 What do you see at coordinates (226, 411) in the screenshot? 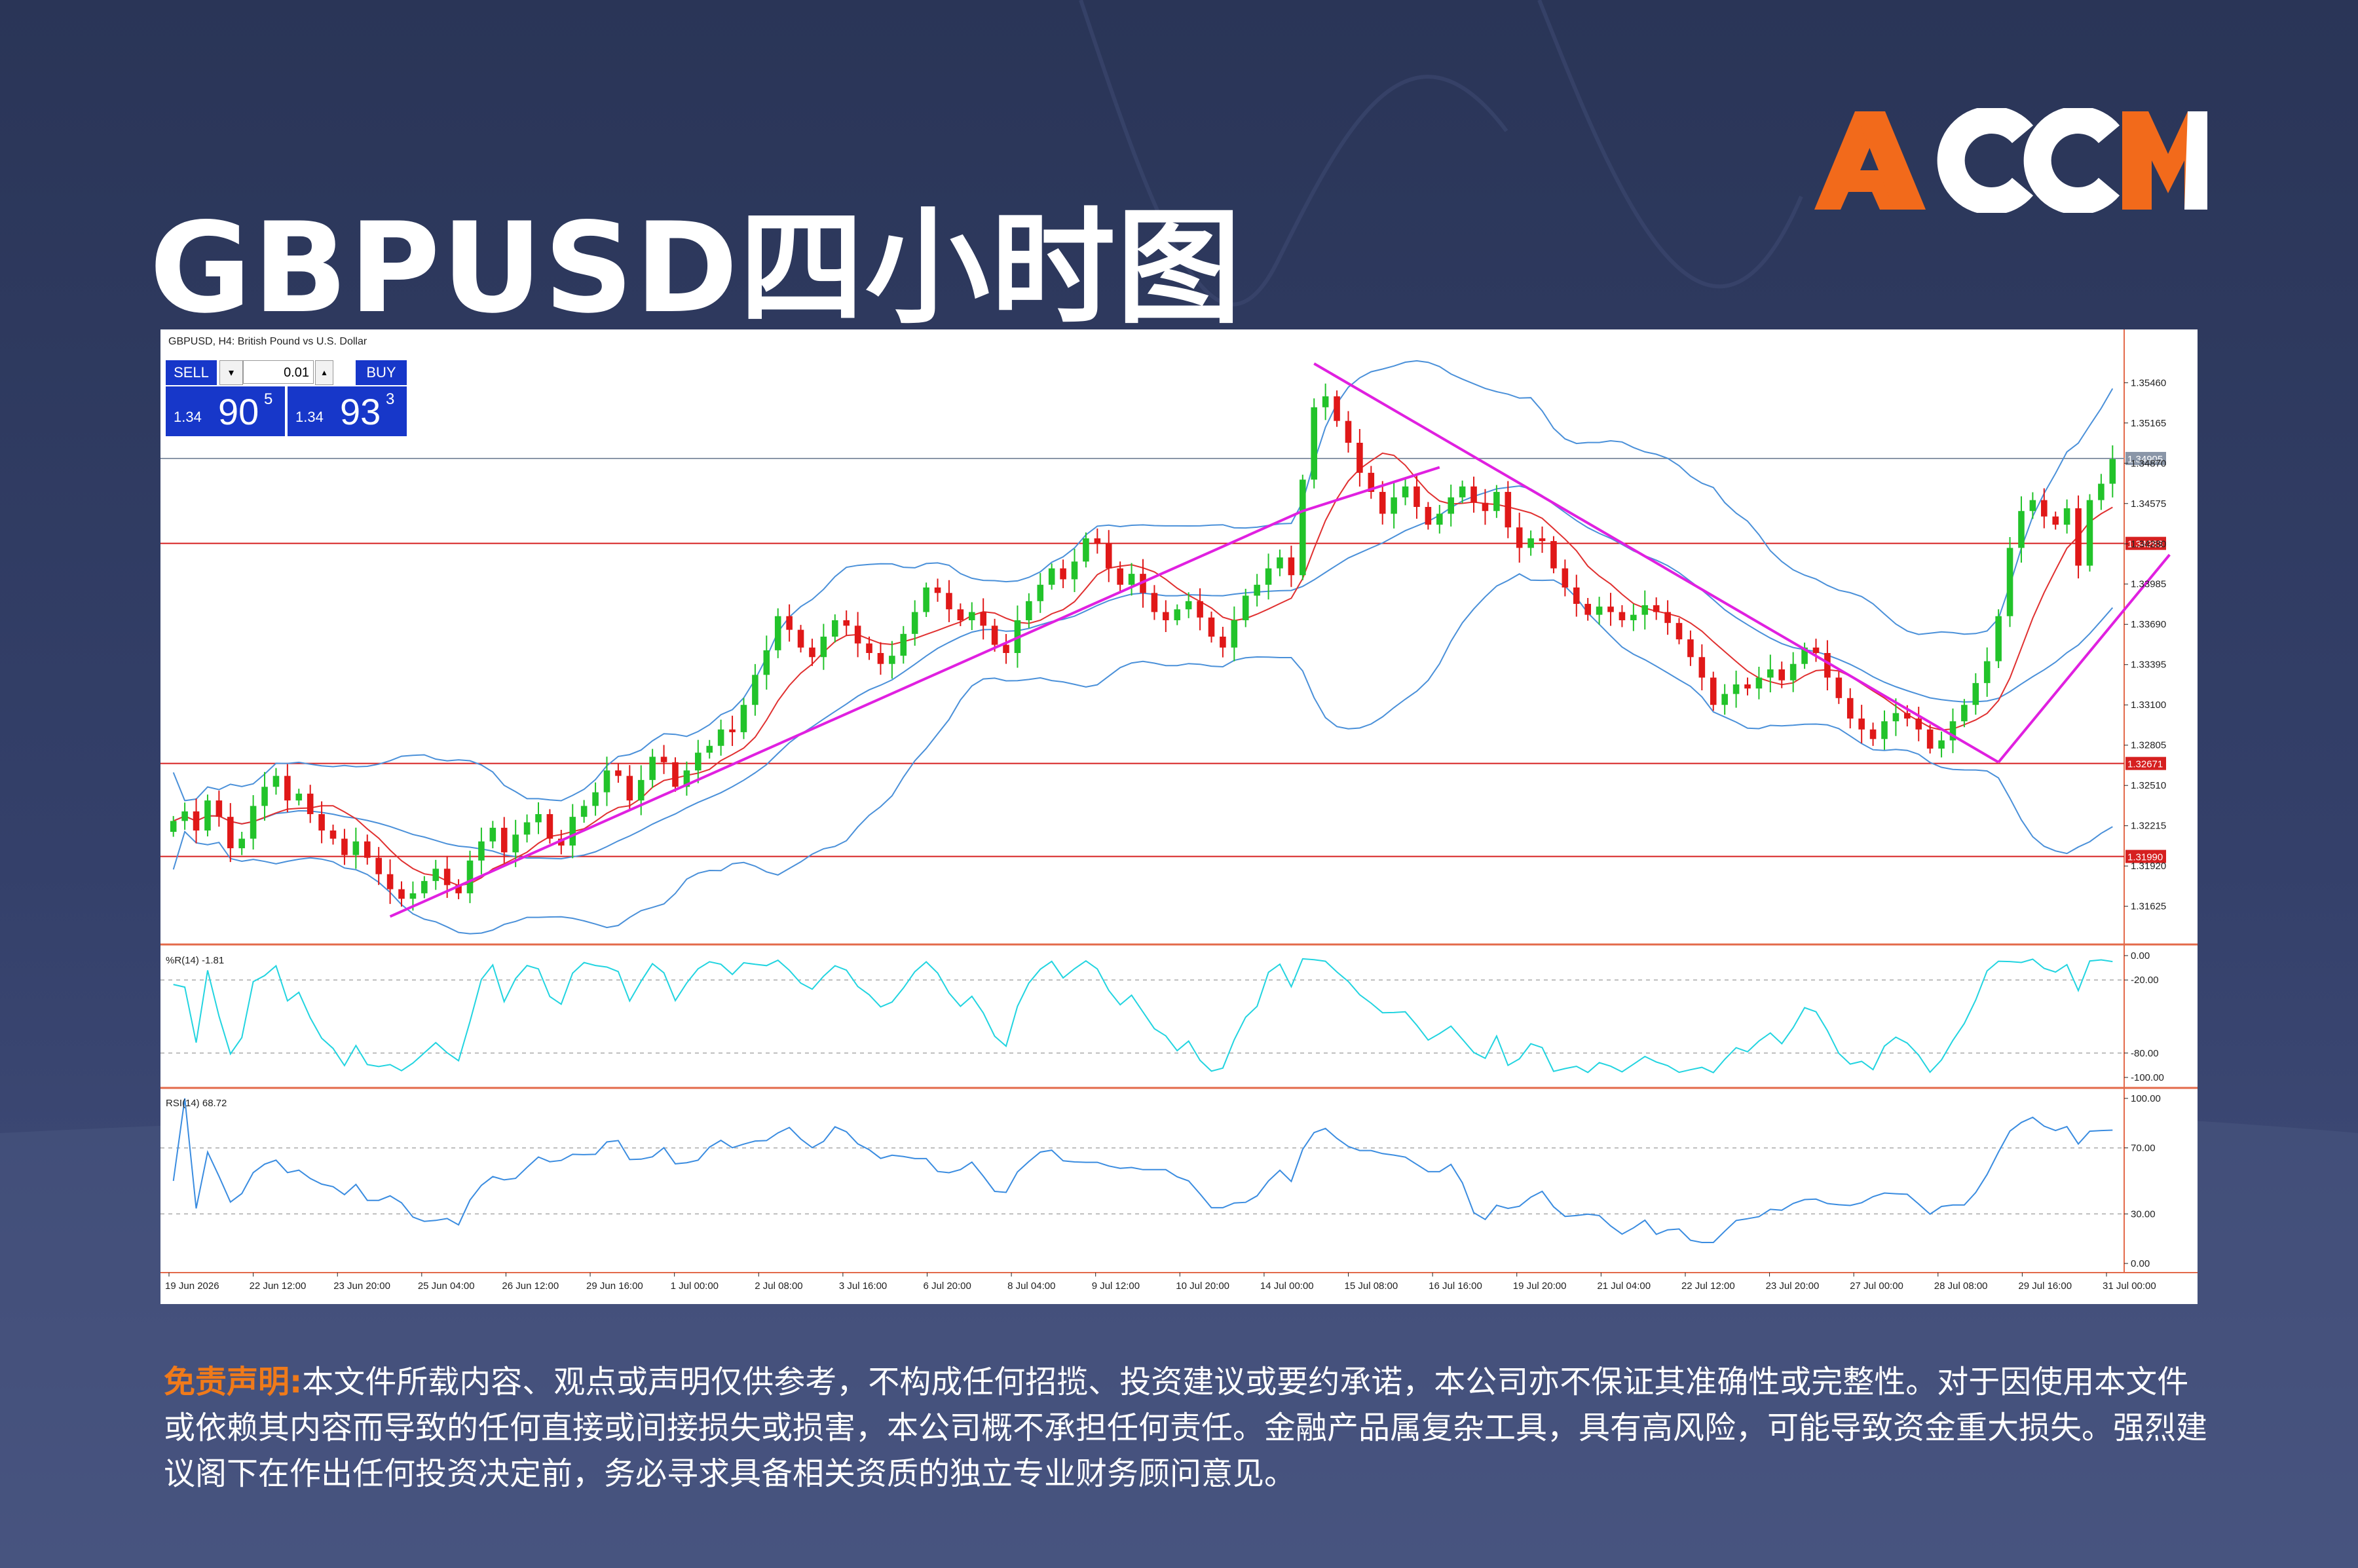
I see `sell-price-box: 1.34 90 5` at bounding box center [226, 411].